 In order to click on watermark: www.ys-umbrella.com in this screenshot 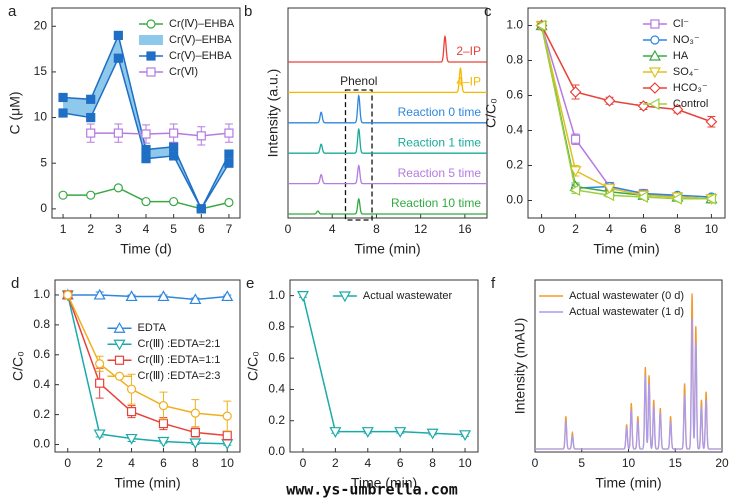, I will do `click(372, 490)`.